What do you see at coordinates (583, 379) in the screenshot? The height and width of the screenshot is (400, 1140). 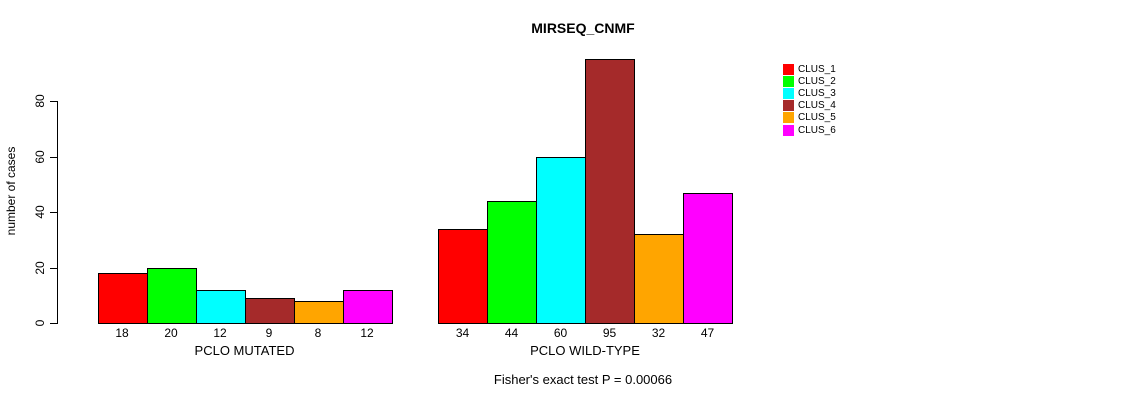 I see `fisher-test-note: Fisher's exact test P = 0.00066` at bounding box center [583, 379].